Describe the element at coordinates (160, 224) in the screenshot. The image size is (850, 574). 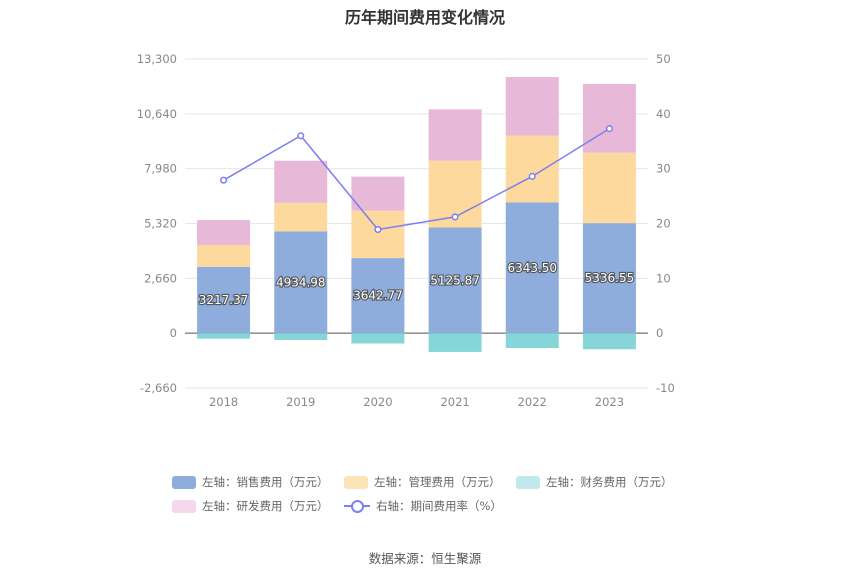
I see `left-axis-tick-label: 5,320` at that location.